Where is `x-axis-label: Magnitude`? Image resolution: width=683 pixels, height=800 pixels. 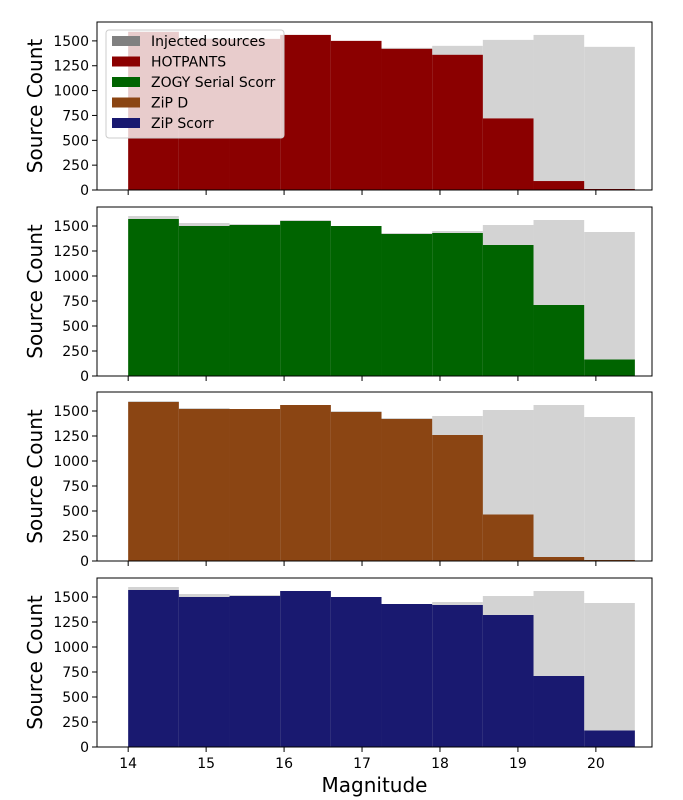 x-axis-label: Magnitude is located at coordinates (375, 785).